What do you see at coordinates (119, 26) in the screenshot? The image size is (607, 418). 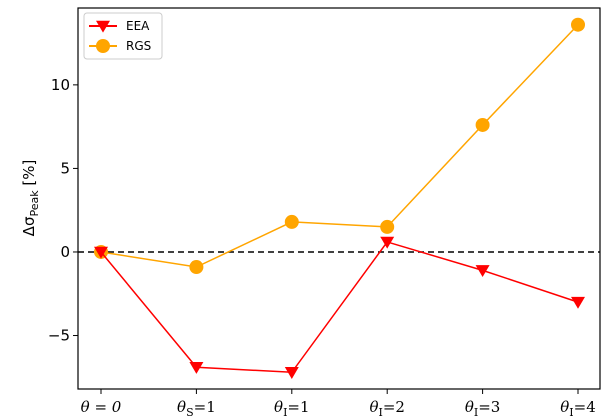 I see `legend-item-eea: EEA` at bounding box center [119, 26].